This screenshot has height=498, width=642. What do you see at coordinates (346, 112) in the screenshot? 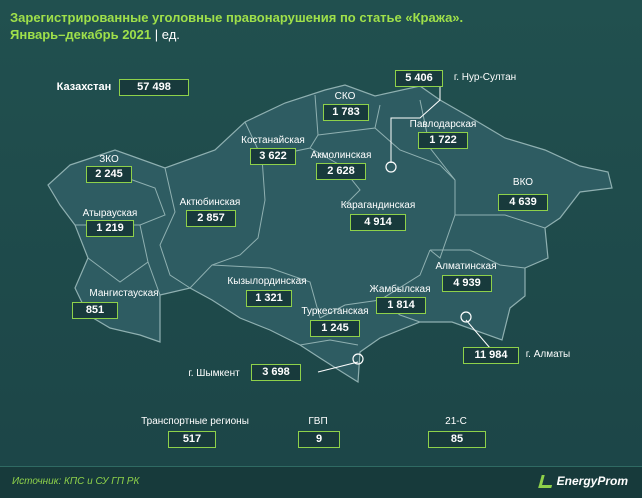
I see `sko-value: 1 783` at bounding box center [346, 112].